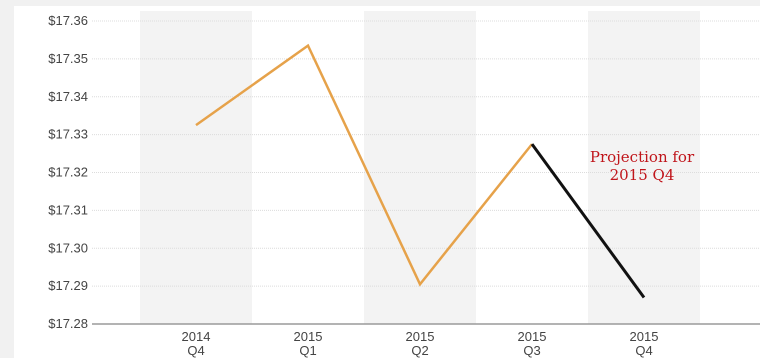 The image size is (760, 358). What do you see at coordinates (68, 96) in the screenshot?
I see `y-tick-label: $17.34` at bounding box center [68, 96].